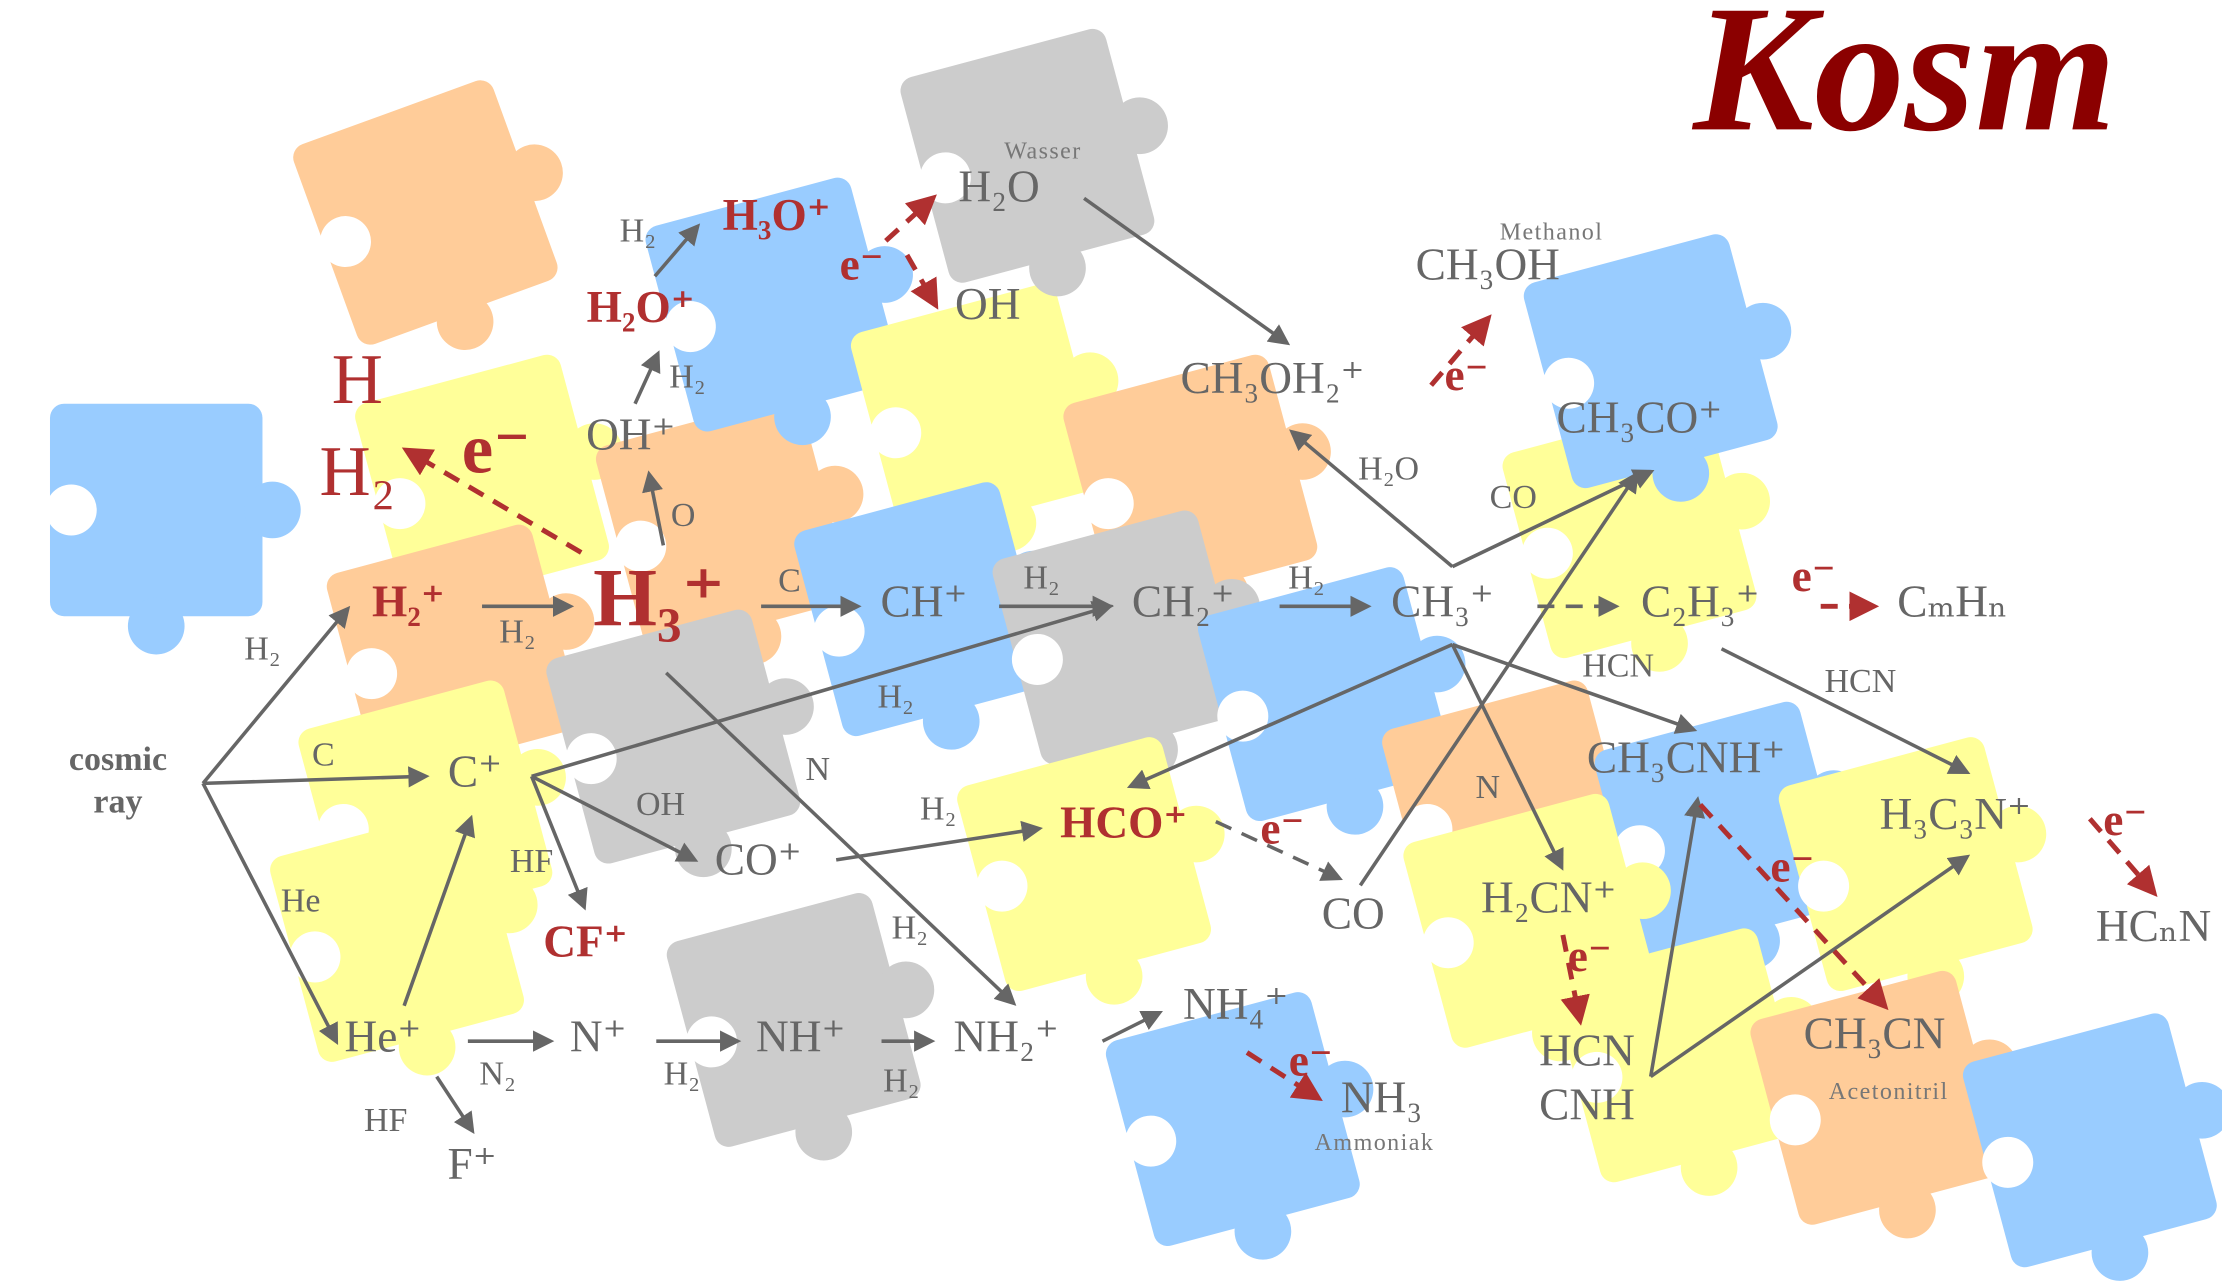 This screenshot has height=1282, width=2222. Describe the element at coordinates (1955, 814) in the screenshot. I see `species-label: H₃C₃N⁺` at that location.